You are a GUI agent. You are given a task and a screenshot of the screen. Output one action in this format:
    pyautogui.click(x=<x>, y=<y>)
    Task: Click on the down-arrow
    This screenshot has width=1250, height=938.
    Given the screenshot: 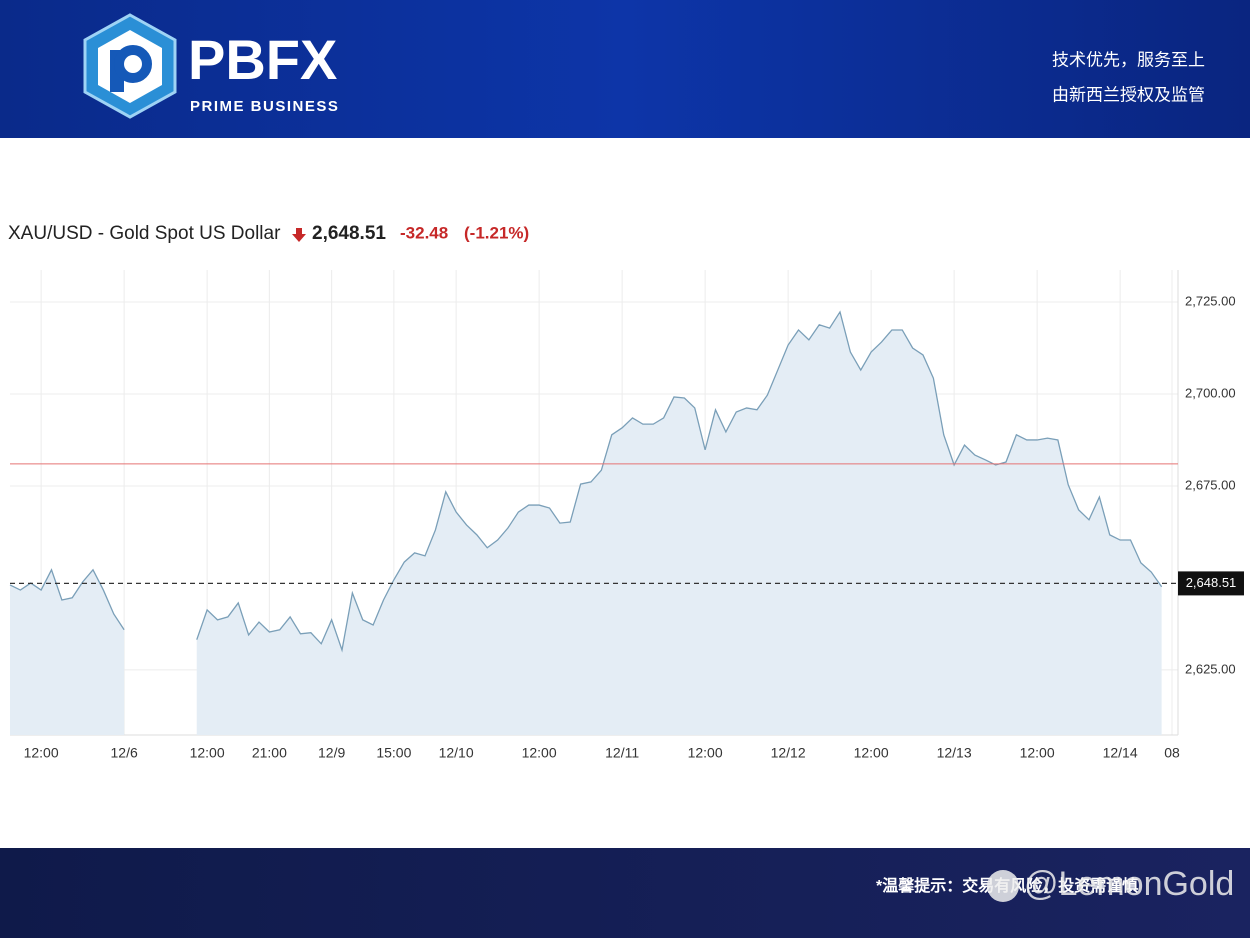 What is the action you would take?
    pyautogui.click(x=299, y=235)
    